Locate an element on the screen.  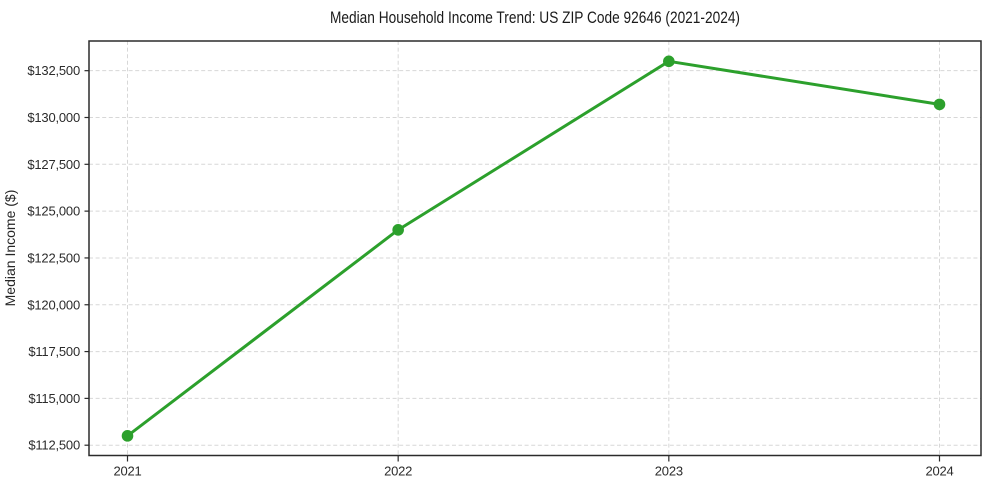
y-tick-label: $117,500 is located at coordinates (54, 351).